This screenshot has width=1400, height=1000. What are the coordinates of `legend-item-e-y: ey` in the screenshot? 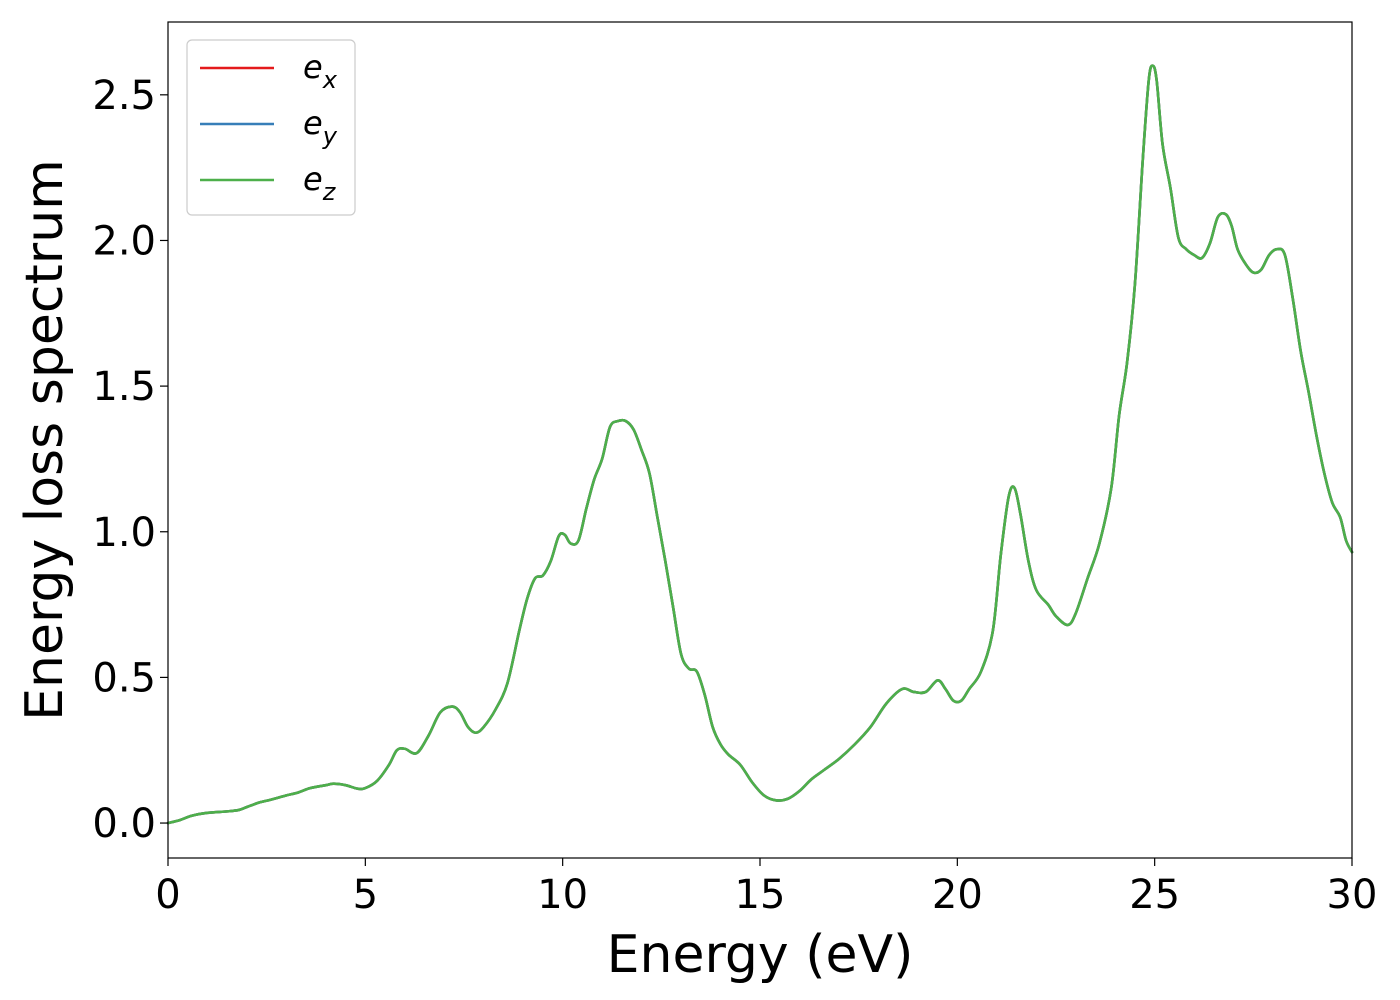 It's located at (269, 127).